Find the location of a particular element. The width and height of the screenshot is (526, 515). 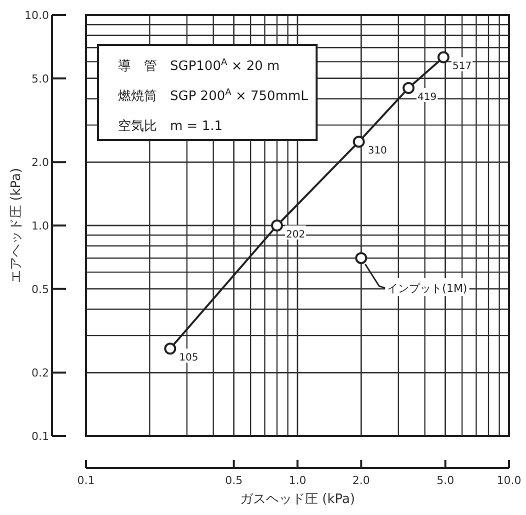

annotation: 105 is located at coordinates (188, 358).